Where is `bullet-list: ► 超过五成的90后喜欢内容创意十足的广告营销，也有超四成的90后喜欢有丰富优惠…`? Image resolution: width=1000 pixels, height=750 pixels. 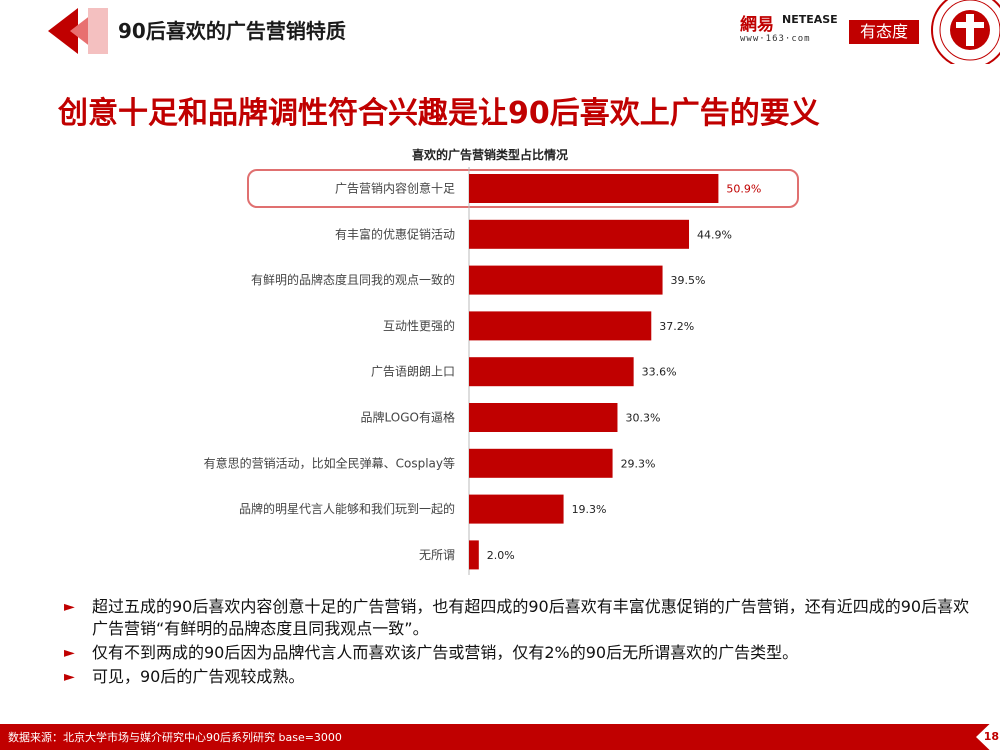
bullet-list: ► 超过五成的90后喜欢内容创意十足的广告营销，也有超四成的90后喜欢有丰富优惠… is located at coordinates (520, 643).